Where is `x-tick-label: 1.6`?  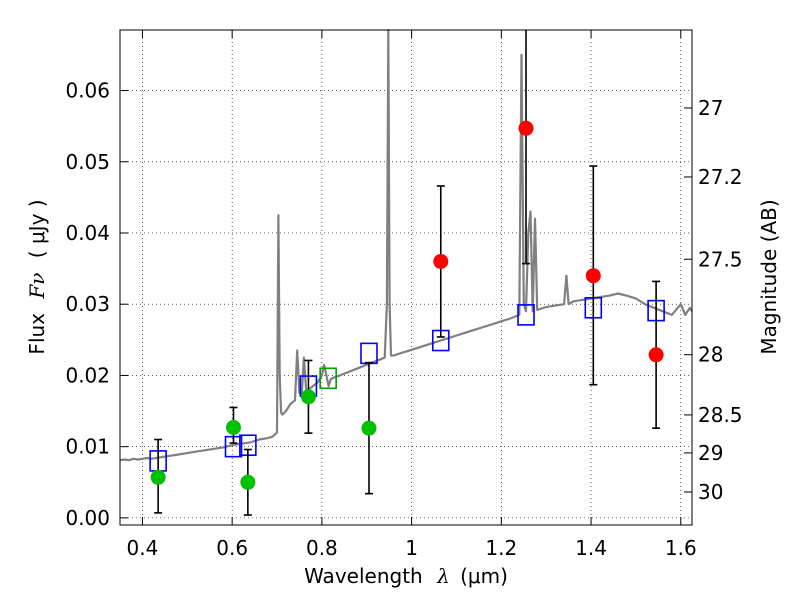 x-tick-label: 1.6 is located at coordinates (681, 548).